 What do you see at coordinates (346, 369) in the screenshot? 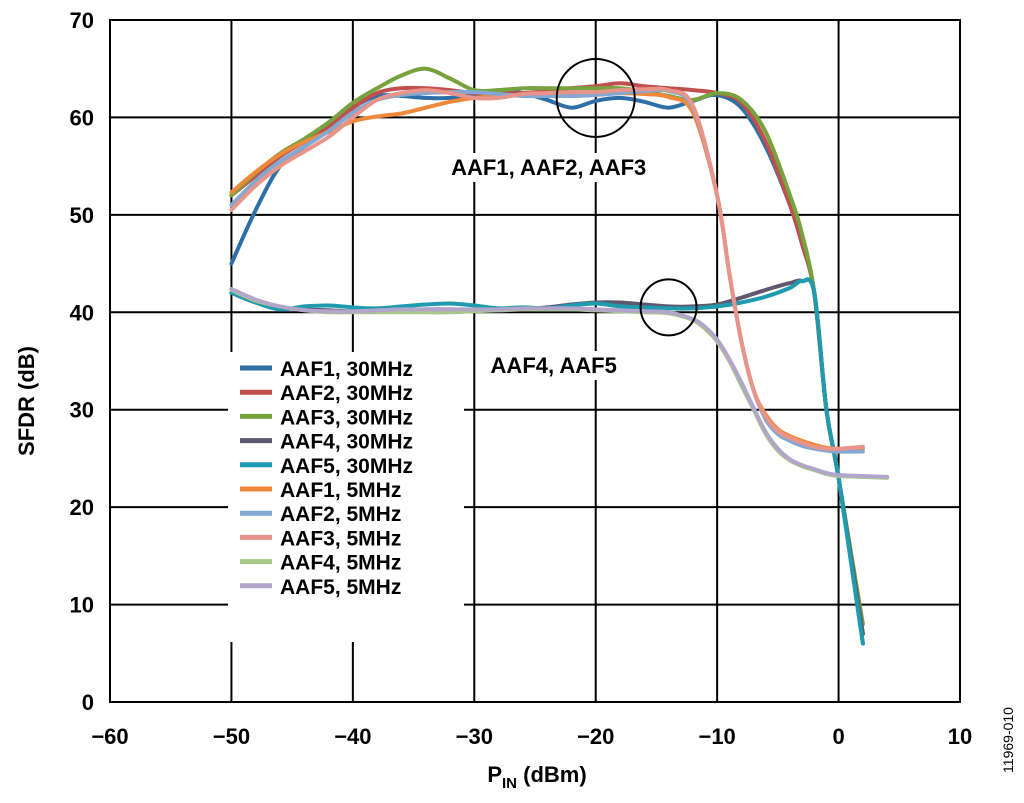
I see `legend-label: AAF1, 30MHz` at bounding box center [346, 369].